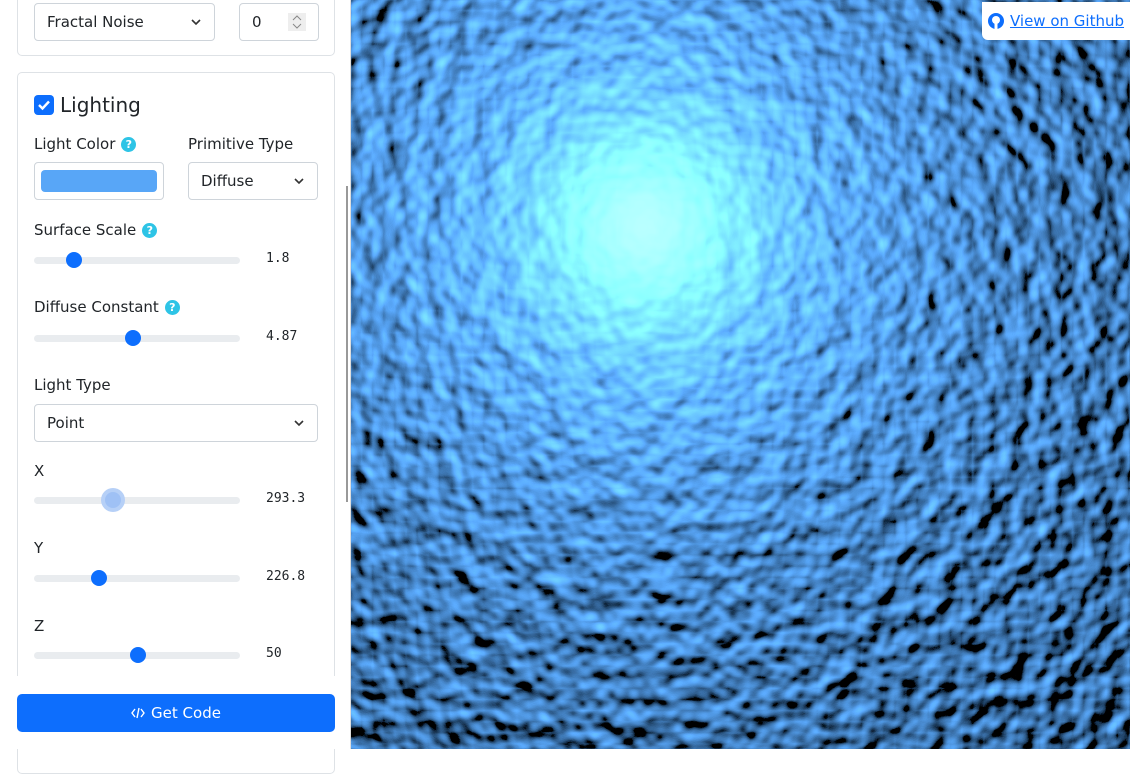 The image size is (1130, 774). Describe the element at coordinates (1067, 21) in the screenshot. I see `github-label: View on Github` at that location.